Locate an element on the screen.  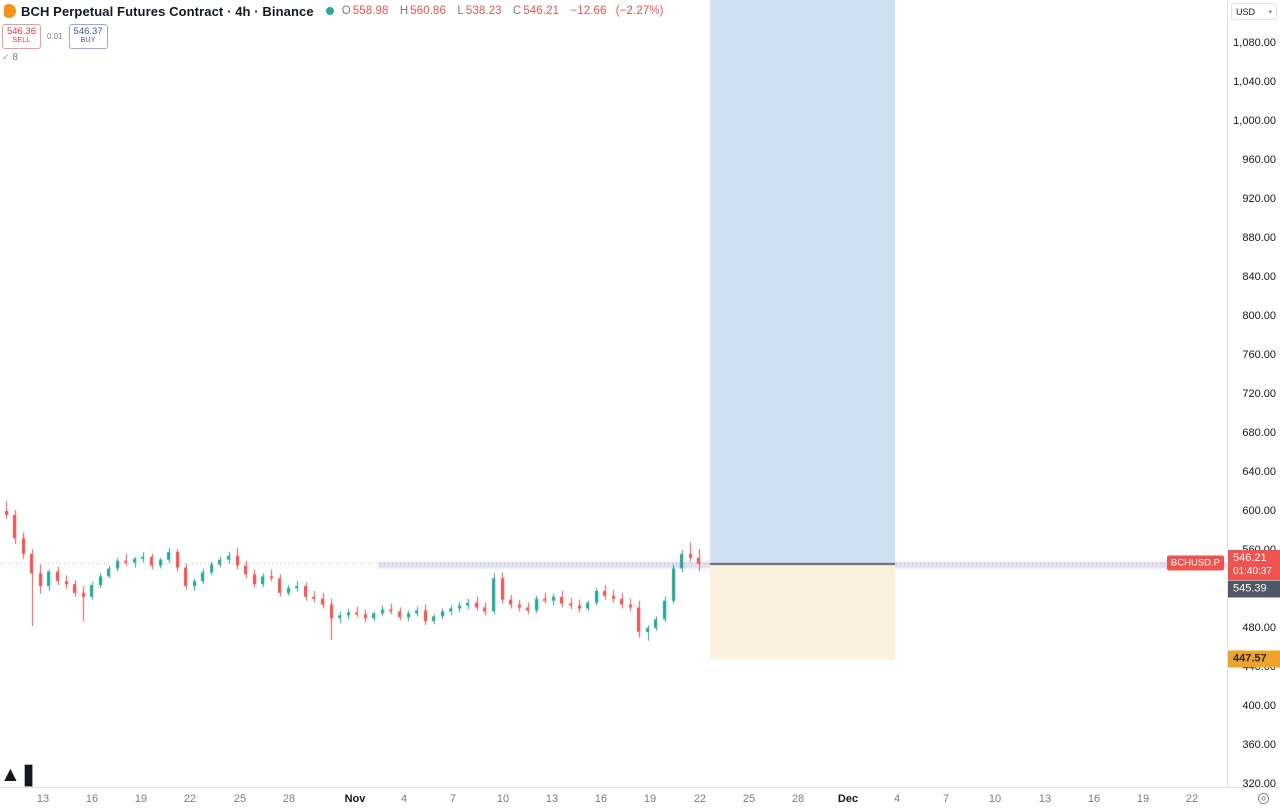
price-tick: 640.00 is located at coordinates (1259, 472).